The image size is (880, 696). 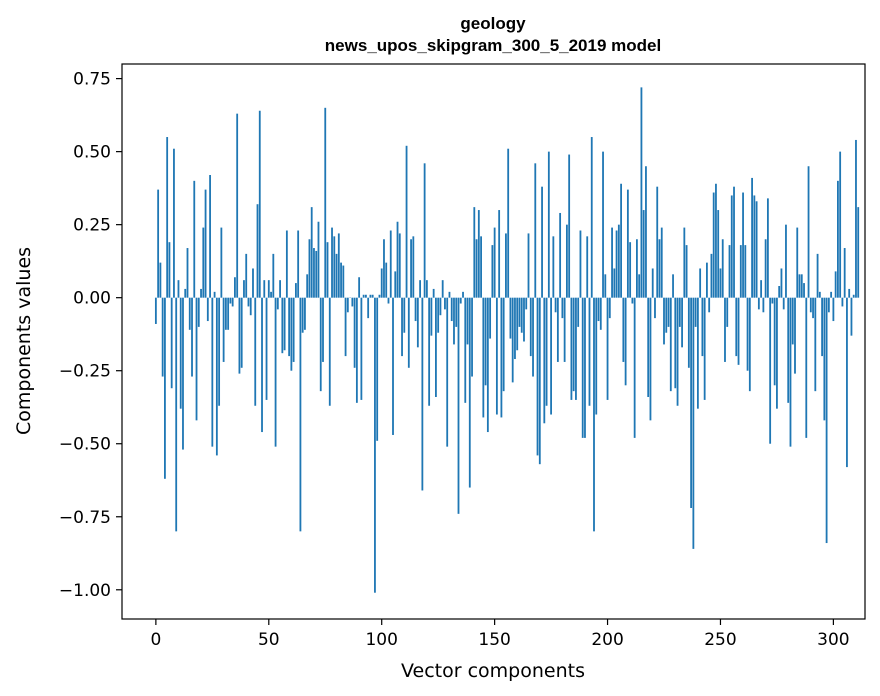 I want to click on y-tick-label: −0.25, so click(x=85, y=372).